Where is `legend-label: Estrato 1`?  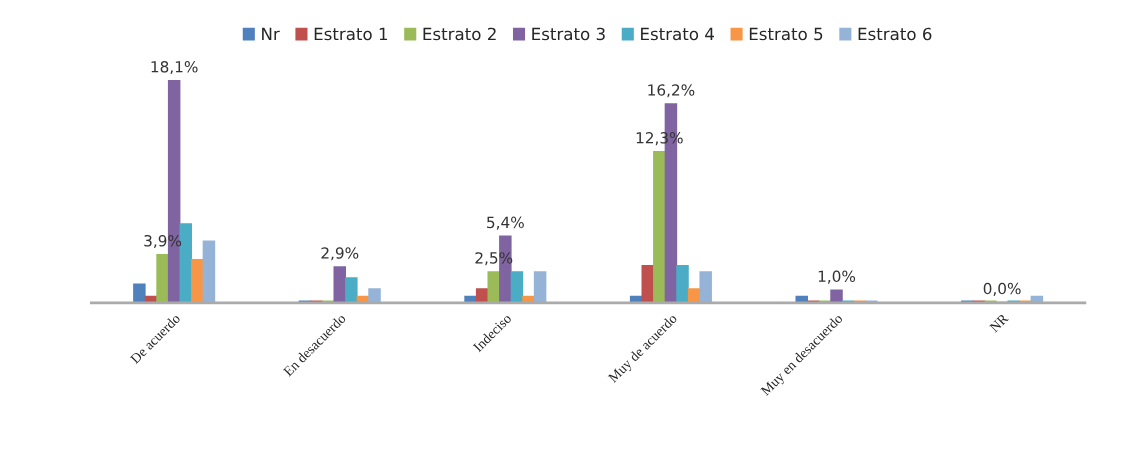 legend-label: Estrato 1 is located at coordinates (351, 34).